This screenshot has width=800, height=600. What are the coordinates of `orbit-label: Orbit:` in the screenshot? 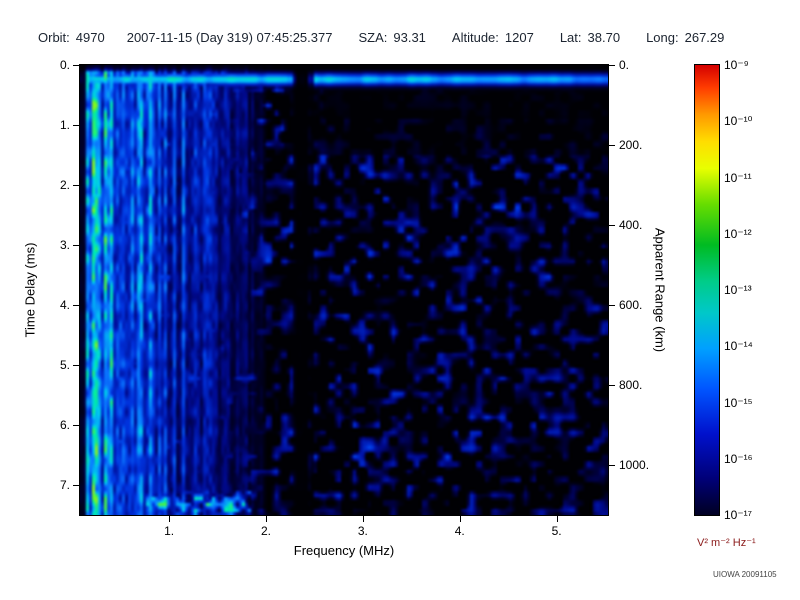 It's located at (54, 37).